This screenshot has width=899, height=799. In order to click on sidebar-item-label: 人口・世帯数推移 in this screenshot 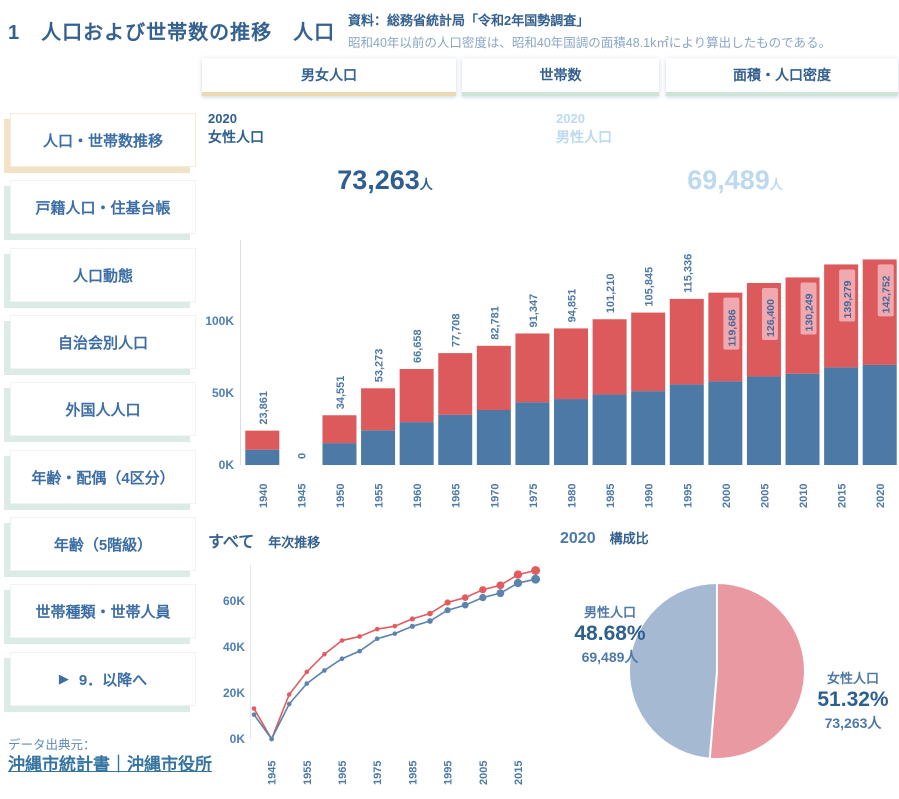, I will do `click(102, 141)`.